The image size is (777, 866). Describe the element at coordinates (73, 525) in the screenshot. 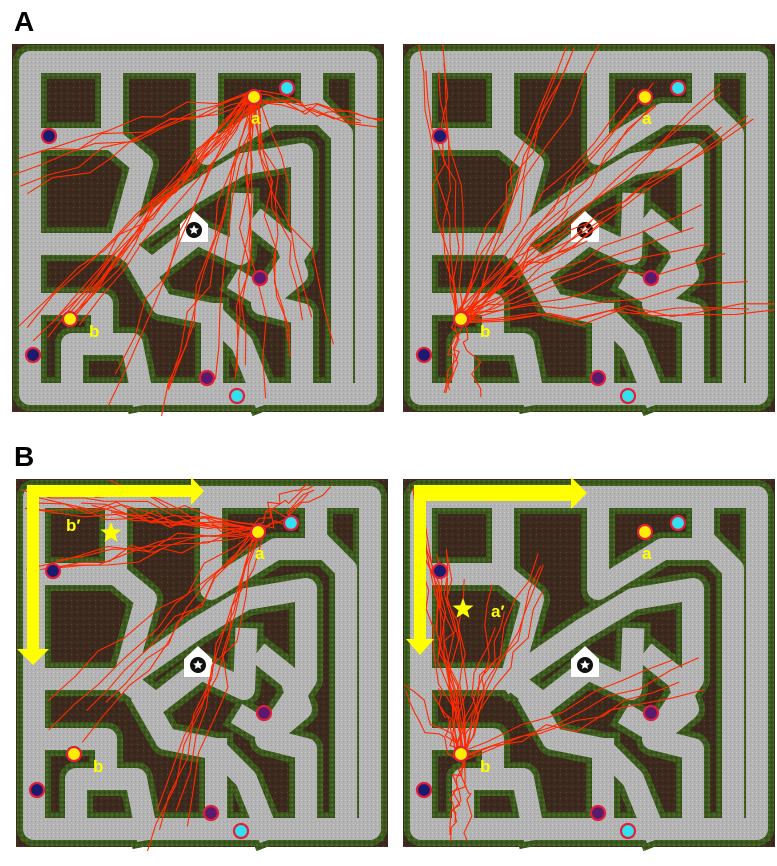

I see `label-goal: b′` at that location.